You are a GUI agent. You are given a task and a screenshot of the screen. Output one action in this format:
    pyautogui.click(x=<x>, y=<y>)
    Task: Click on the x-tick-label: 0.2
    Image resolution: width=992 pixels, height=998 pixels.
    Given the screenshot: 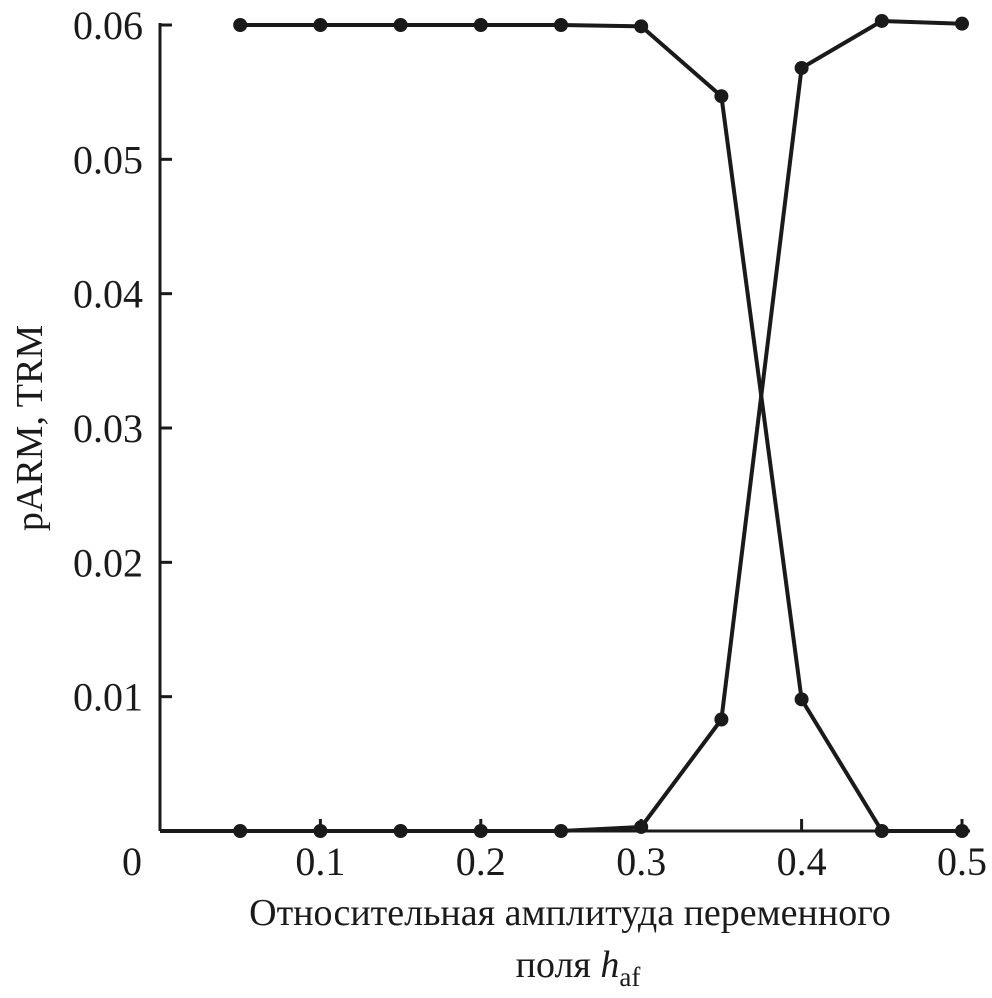 What is the action you would take?
    pyautogui.click(x=481, y=861)
    